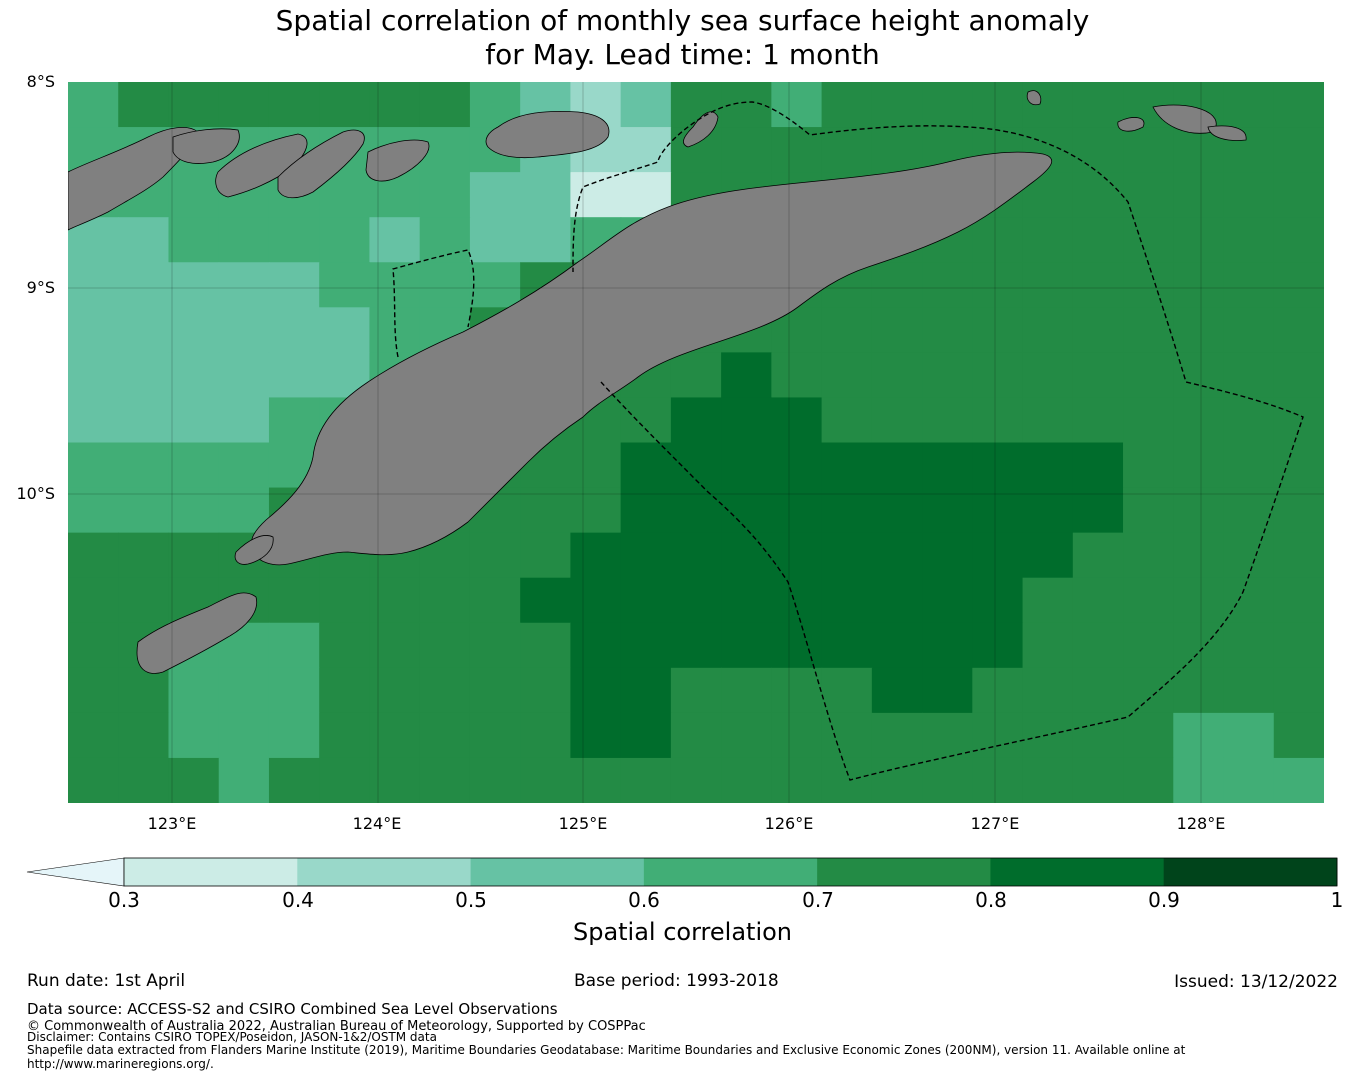  I want to click on lon-label-126e: 126°E, so click(789, 823).